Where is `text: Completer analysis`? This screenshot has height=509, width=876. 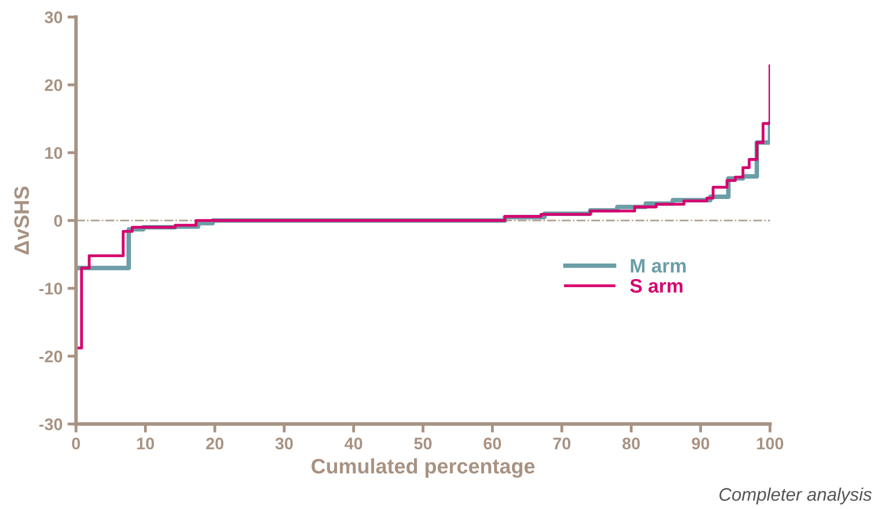
text: Completer analysis is located at coordinates (795, 496).